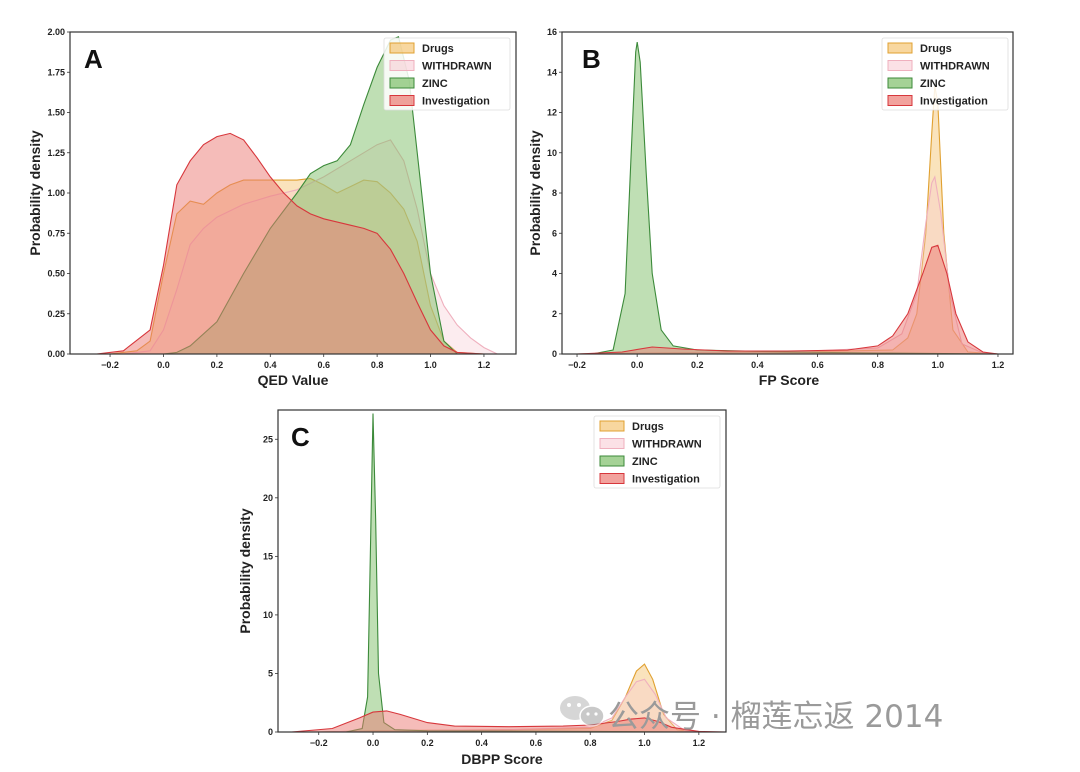  Describe the element at coordinates (245, 570) in the screenshot. I see `panel-c-ylabel: Probability density` at that location.